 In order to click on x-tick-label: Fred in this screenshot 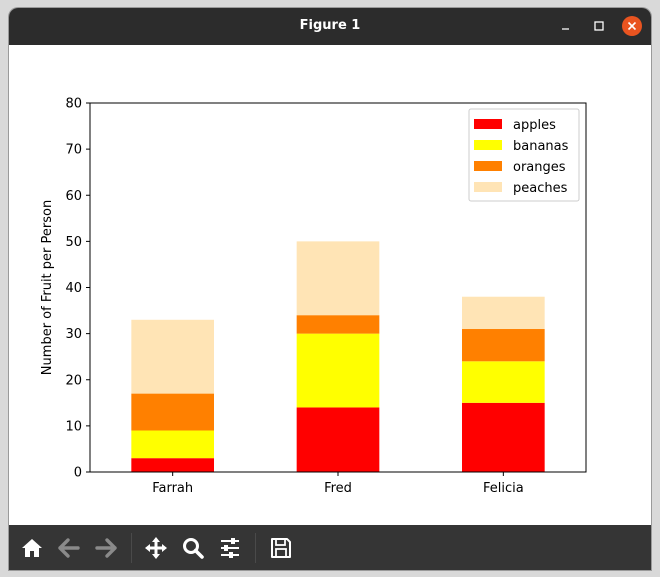, I will do `click(338, 488)`.